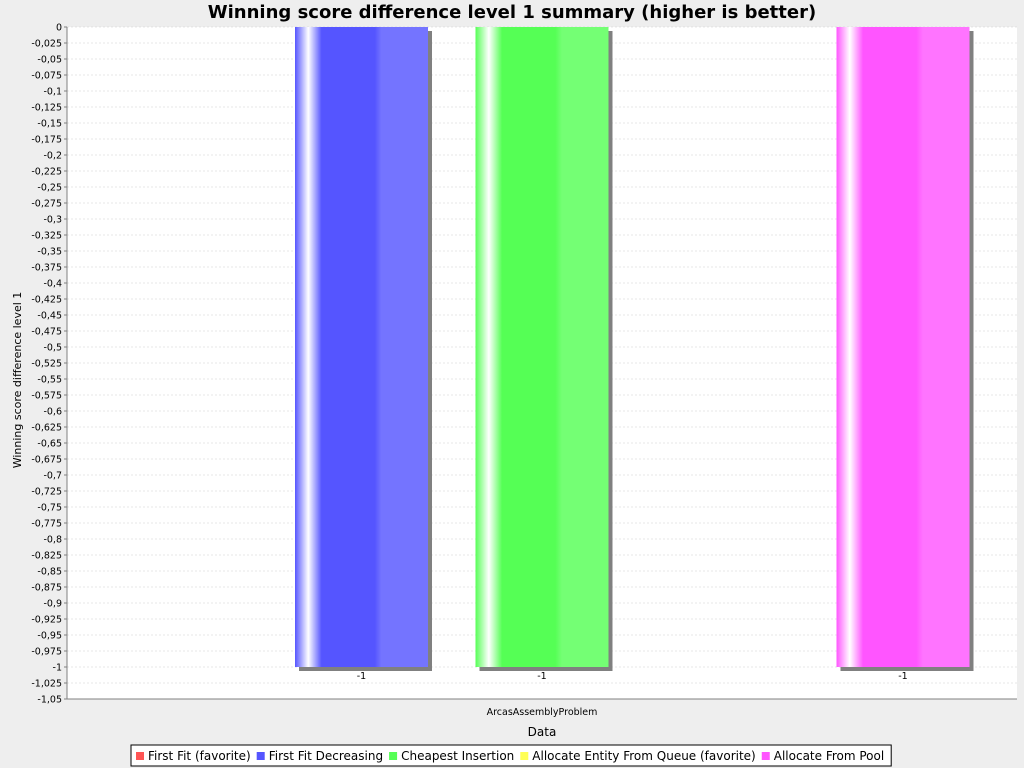  What do you see at coordinates (52, 348) in the screenshot?
I see `y-tick-label: -0,5` at bounding box center [52, 348].